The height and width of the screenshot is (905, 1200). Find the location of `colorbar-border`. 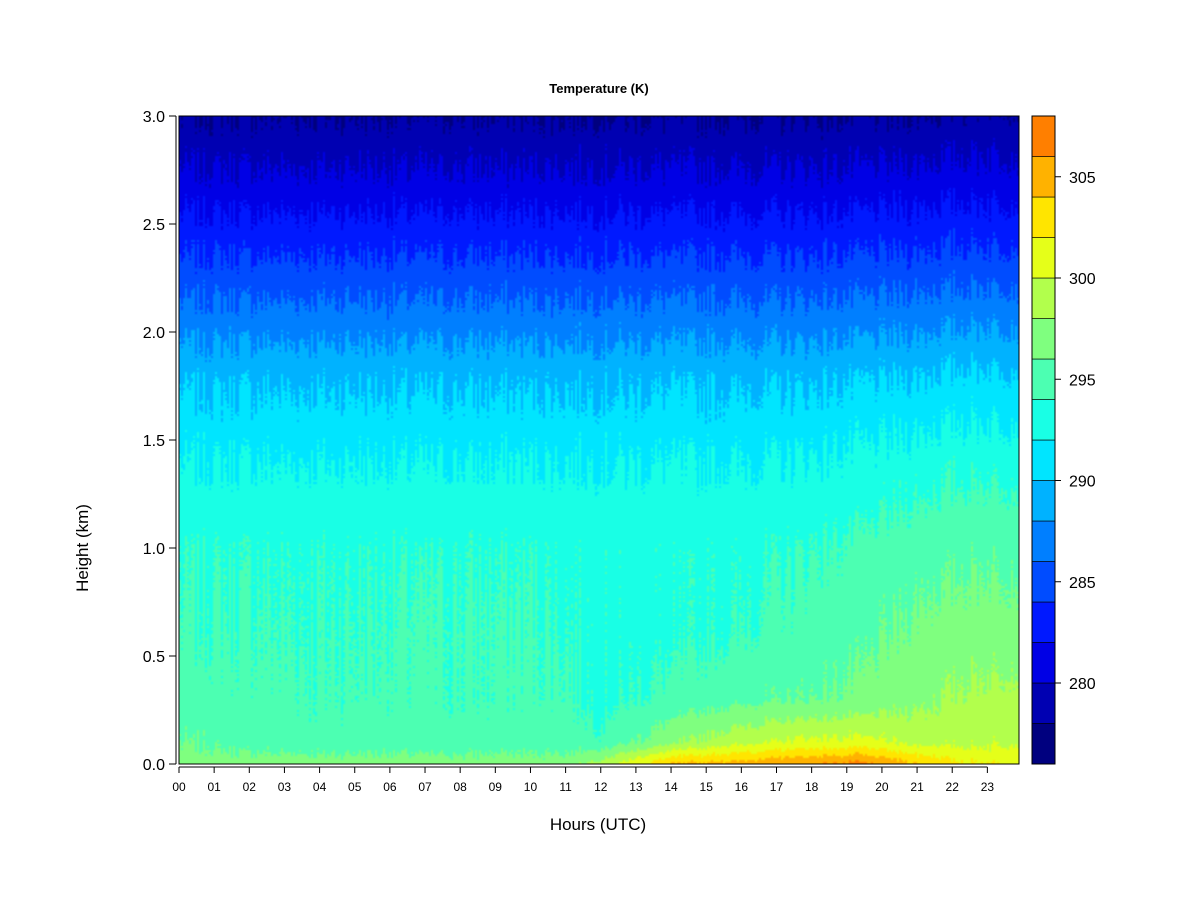

colorbar-border is located at coordinates (1043, 440).